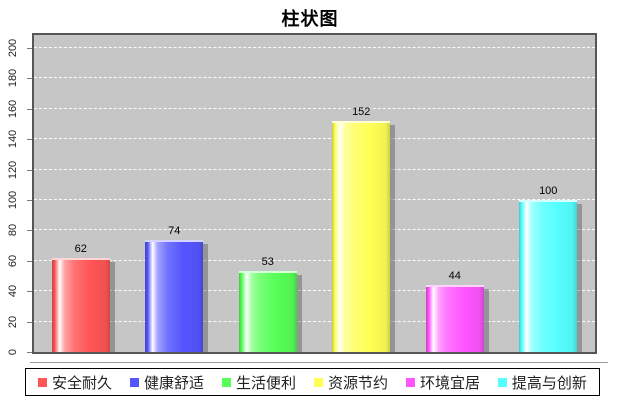 Image resolution: width=620 pixels, height=400 pixels. Describe the element at coordinates (449, 383) in the screenshot. I see `legend-item-label: 环境宜居` at that location.